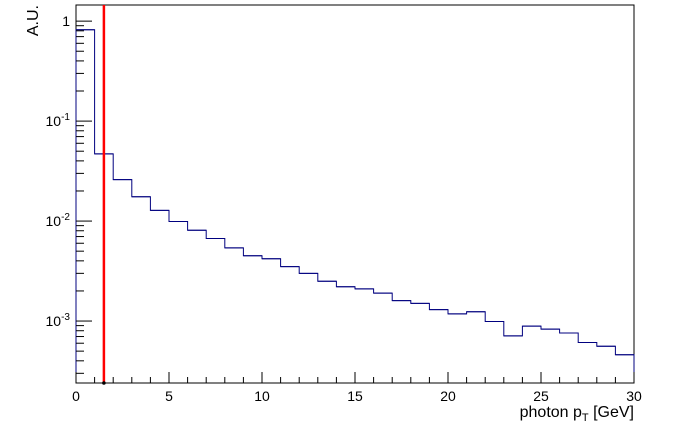 The height and width of the screenshot is (423, 696). I want to click on y-tick-label: 10⁻¹, so click(58, 120).